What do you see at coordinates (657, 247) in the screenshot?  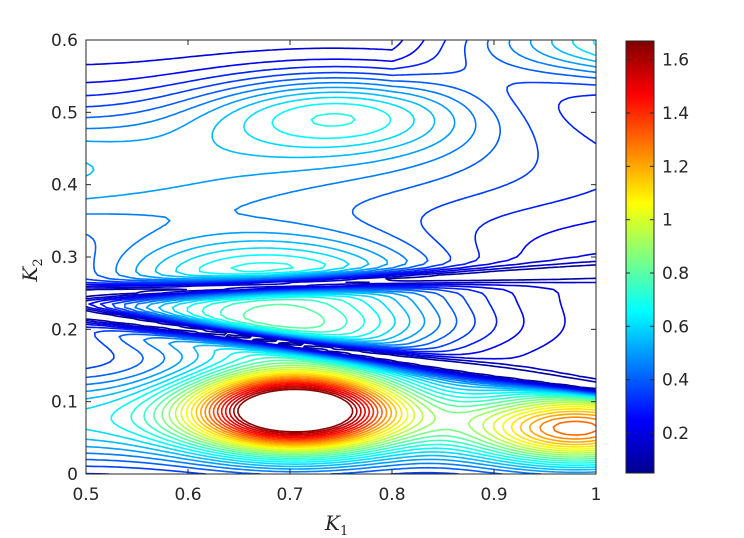 I see `colorbar-ticks: 0.2 0.4 0.6 0.8 1 1.2 1.4 1.6` at bounding box center [657, 247].